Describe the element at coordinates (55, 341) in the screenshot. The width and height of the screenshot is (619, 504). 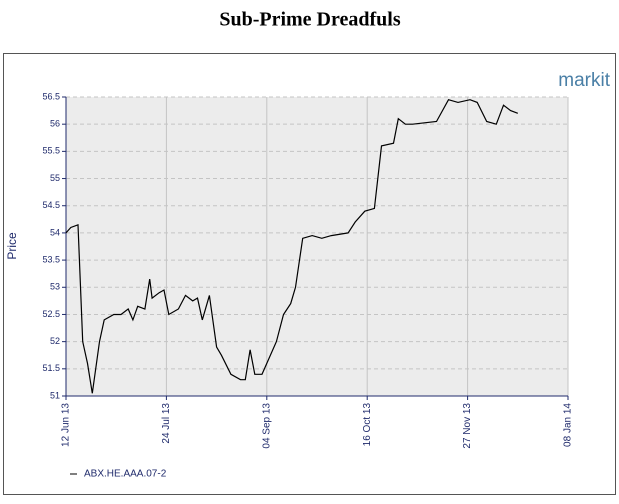
I see `y-tick-label: 52` at that location.